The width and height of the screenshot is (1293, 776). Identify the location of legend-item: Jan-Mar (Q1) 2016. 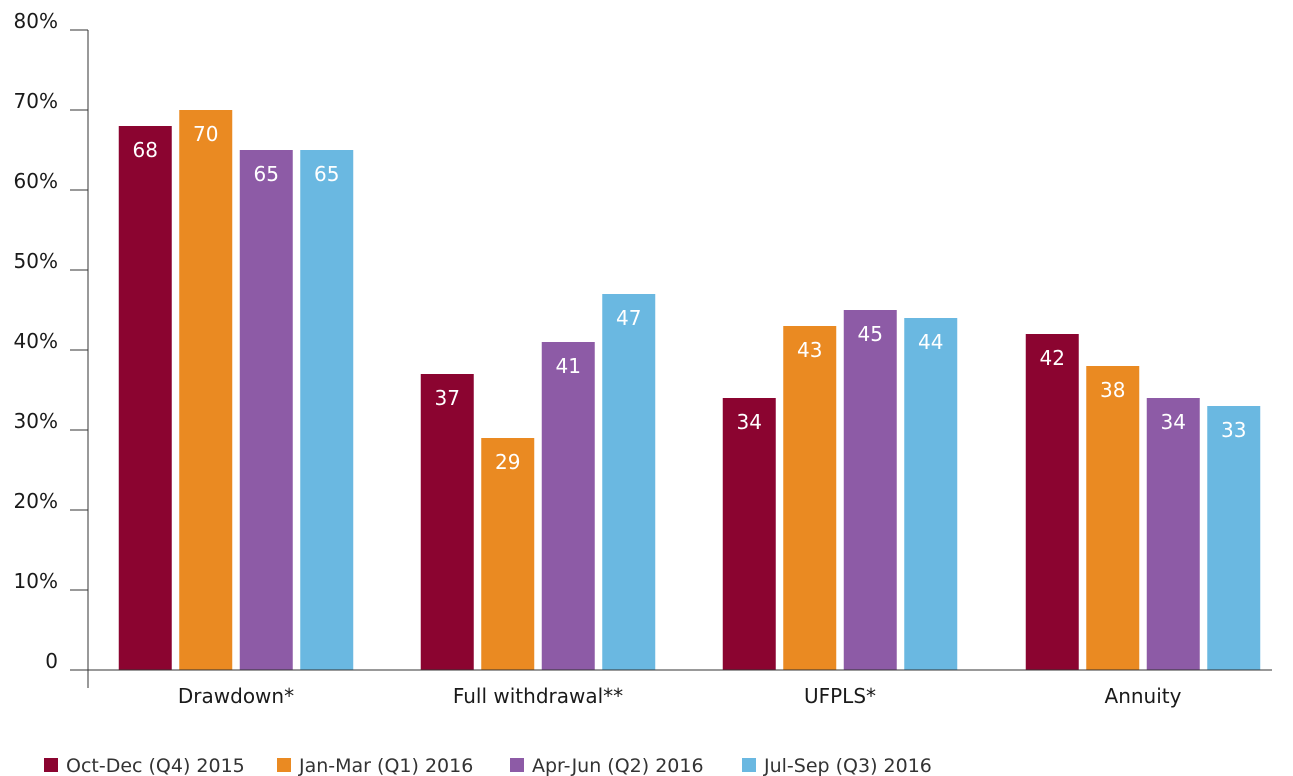
(375, 765).